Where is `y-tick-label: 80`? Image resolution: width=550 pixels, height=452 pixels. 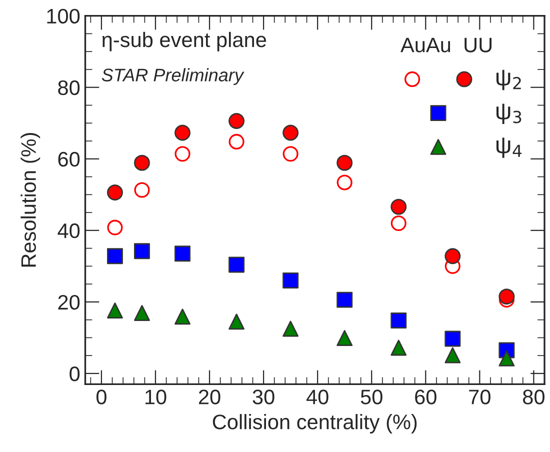
y-tick-label: 80 is located at coordinates (69, 88).